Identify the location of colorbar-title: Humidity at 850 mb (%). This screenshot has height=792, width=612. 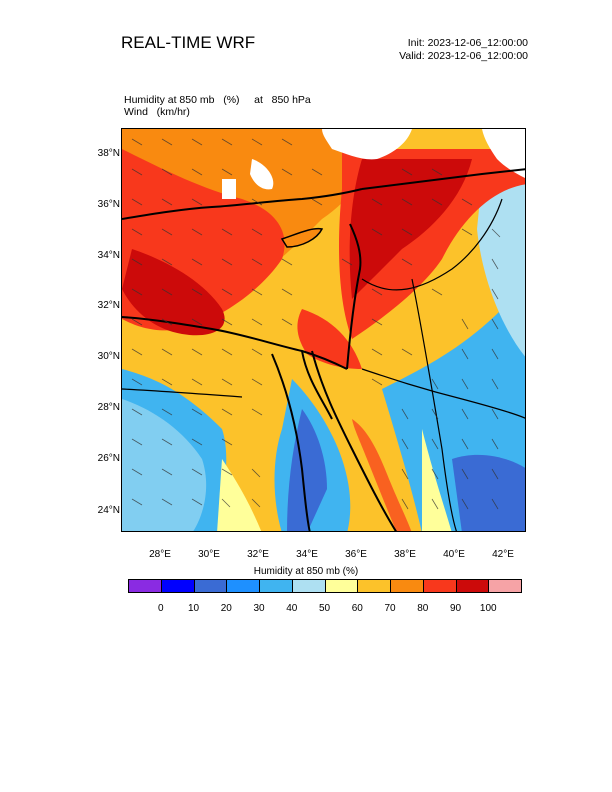
(306, 571).